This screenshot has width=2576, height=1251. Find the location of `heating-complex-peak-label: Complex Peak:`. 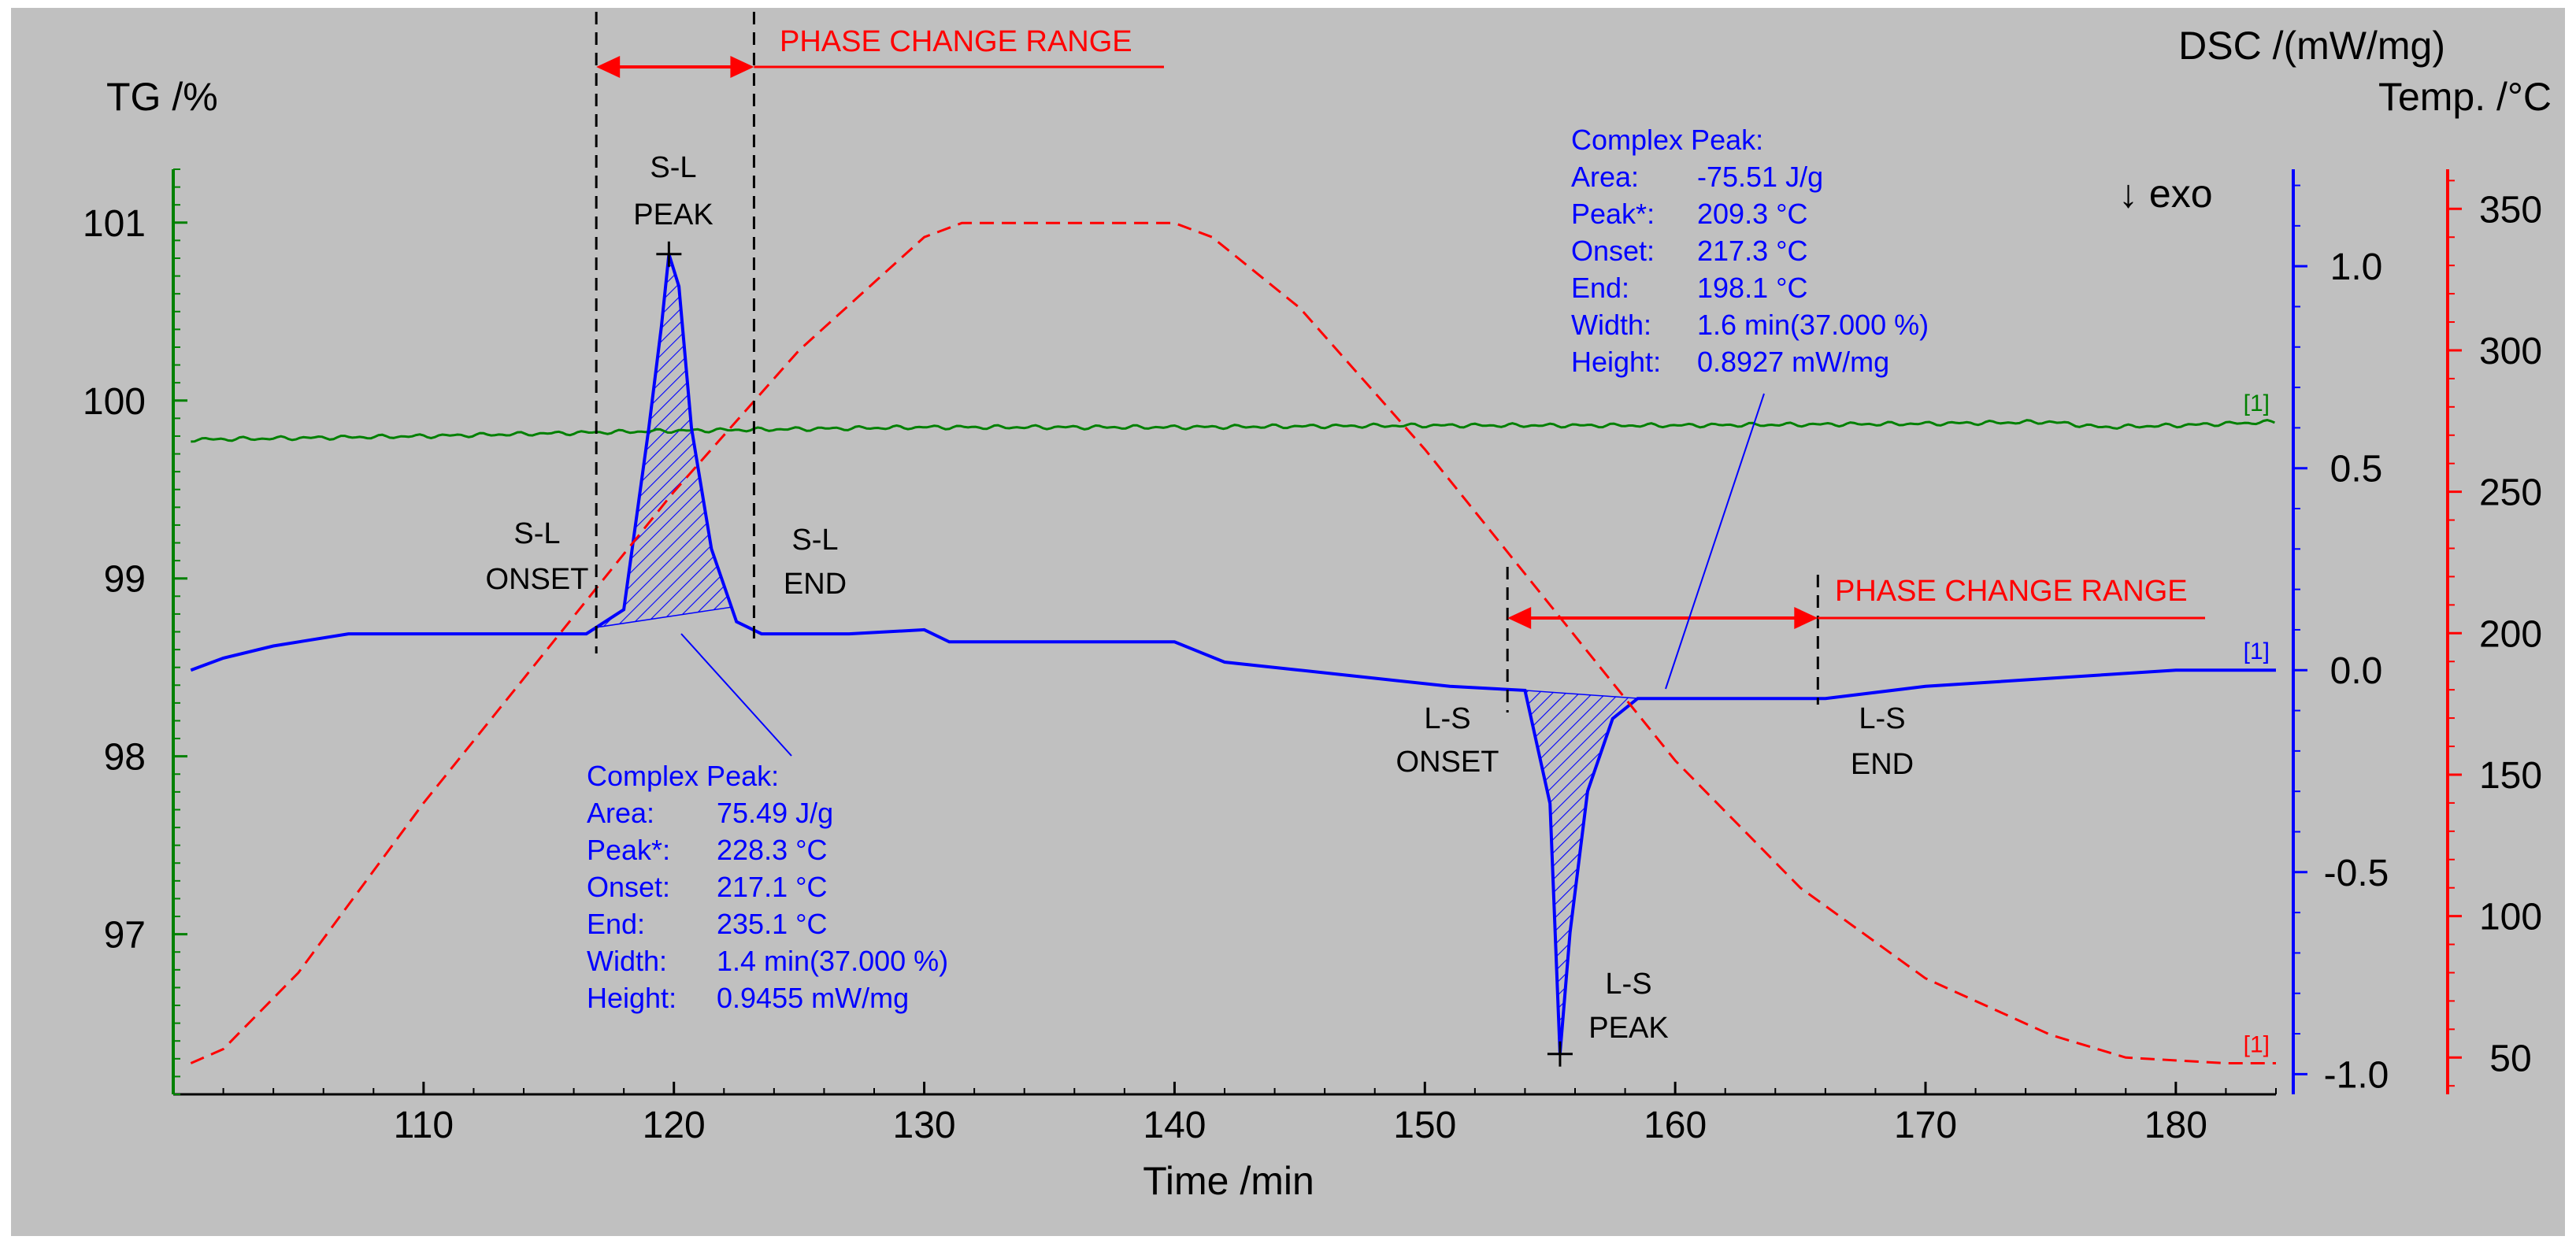

heating-complex-peak-label: Complex Peak: is located at coordinates (683, 776).